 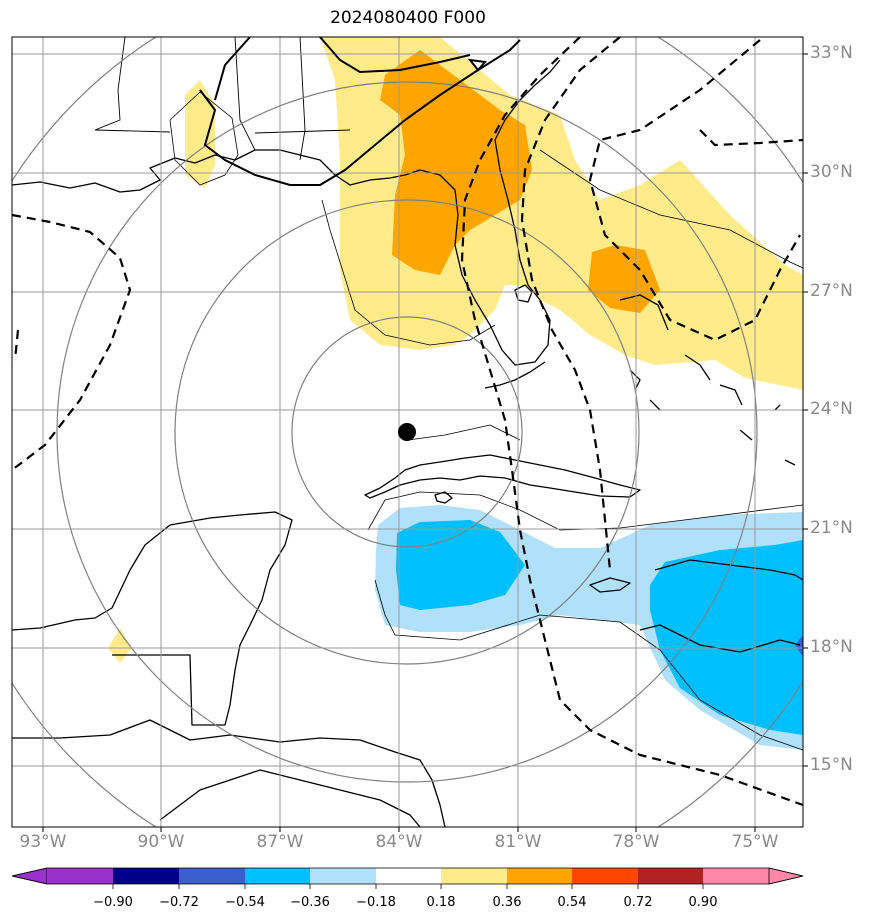 What do you see at coordinates (179, 902) in the screenshot?
I see `colorbar-tick-label: −0.72` at bounding box center [179, 902].